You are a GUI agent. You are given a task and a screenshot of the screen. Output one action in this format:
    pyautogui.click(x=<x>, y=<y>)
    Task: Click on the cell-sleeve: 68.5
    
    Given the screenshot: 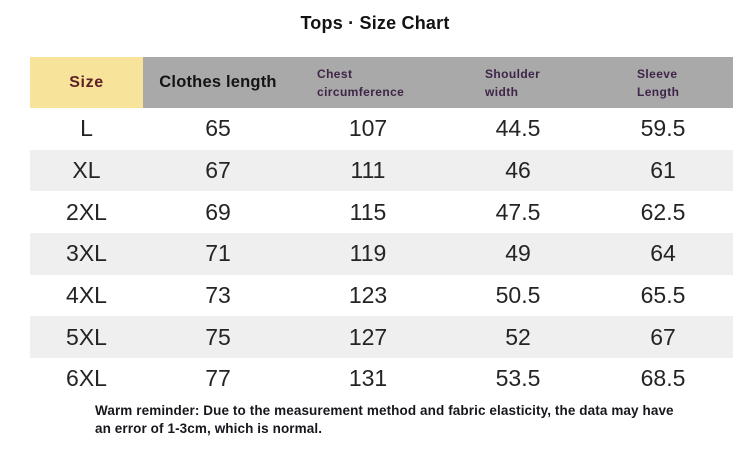 What is the action you would take?
    pyautogui.click(x=663, y=378)
    